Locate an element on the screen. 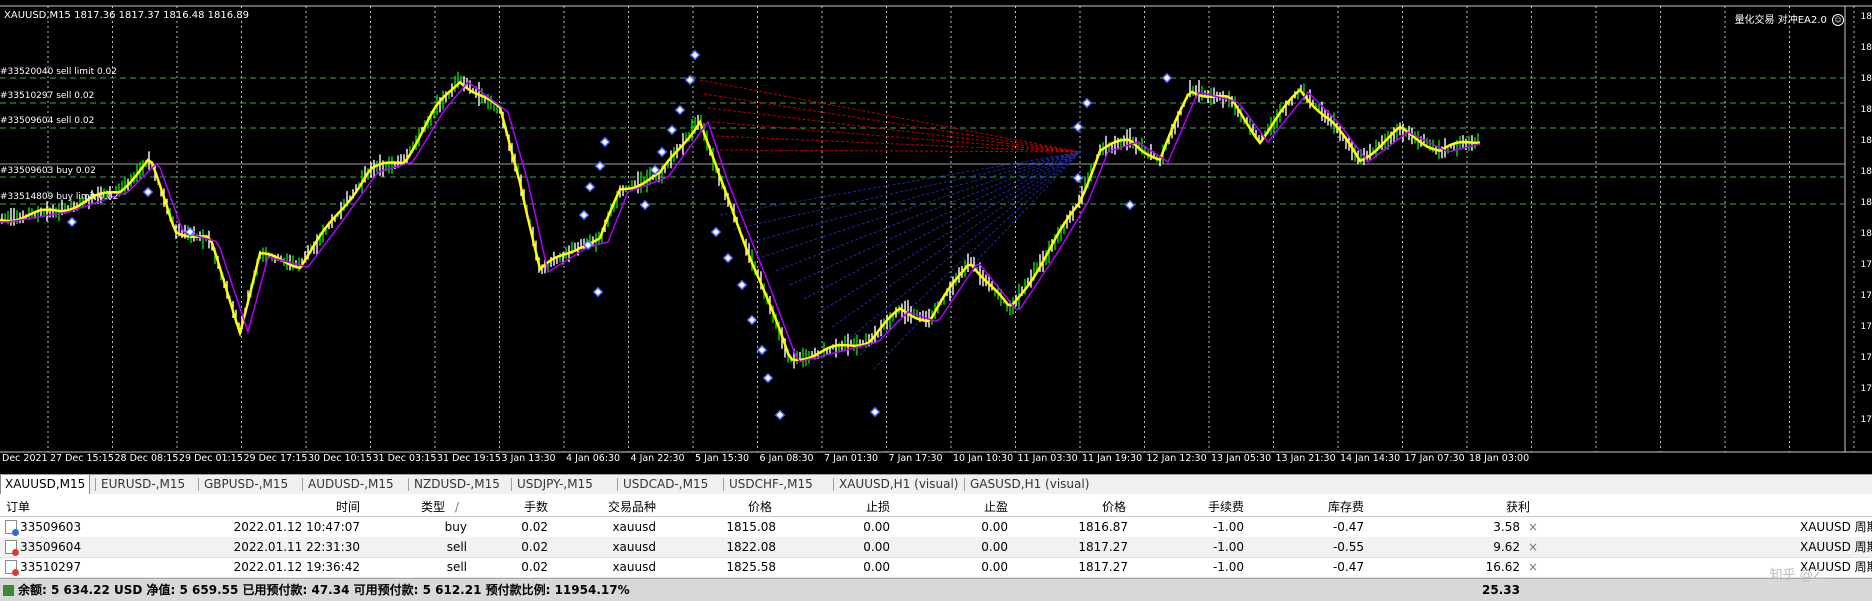  chart-tab: GASUSD,H1 (visual) is located at coordinates (1030, 484).